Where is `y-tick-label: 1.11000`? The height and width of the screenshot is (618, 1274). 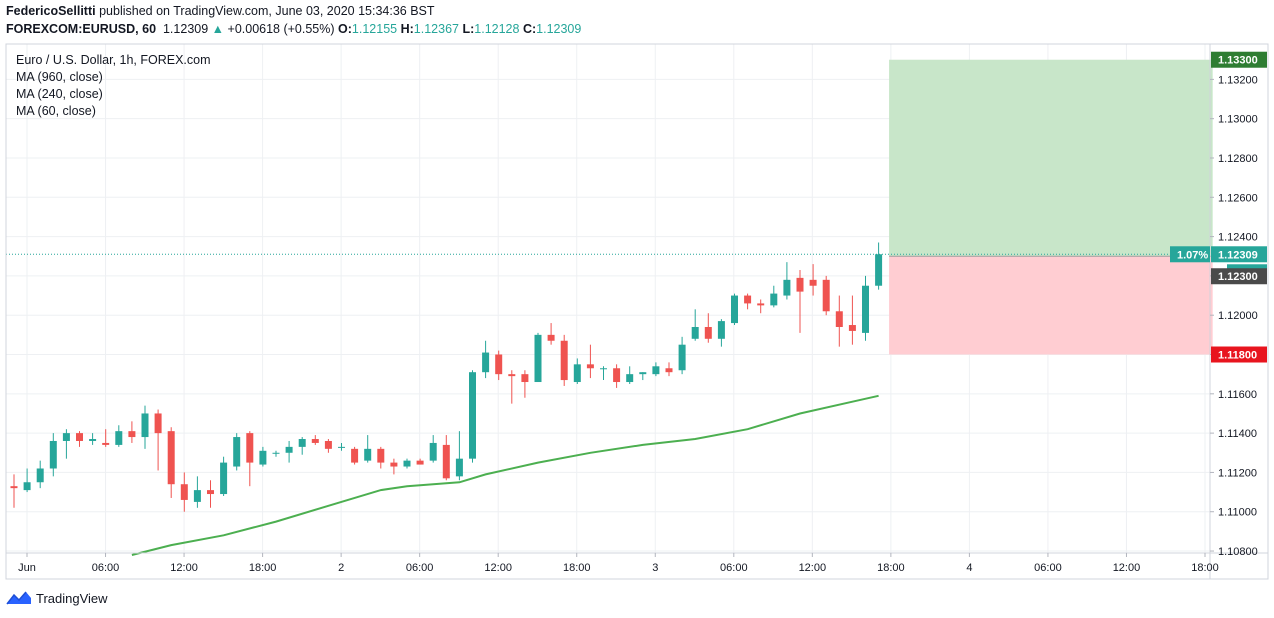 y-tick-label: 1.11000 is located at coordinates (1237, 513).